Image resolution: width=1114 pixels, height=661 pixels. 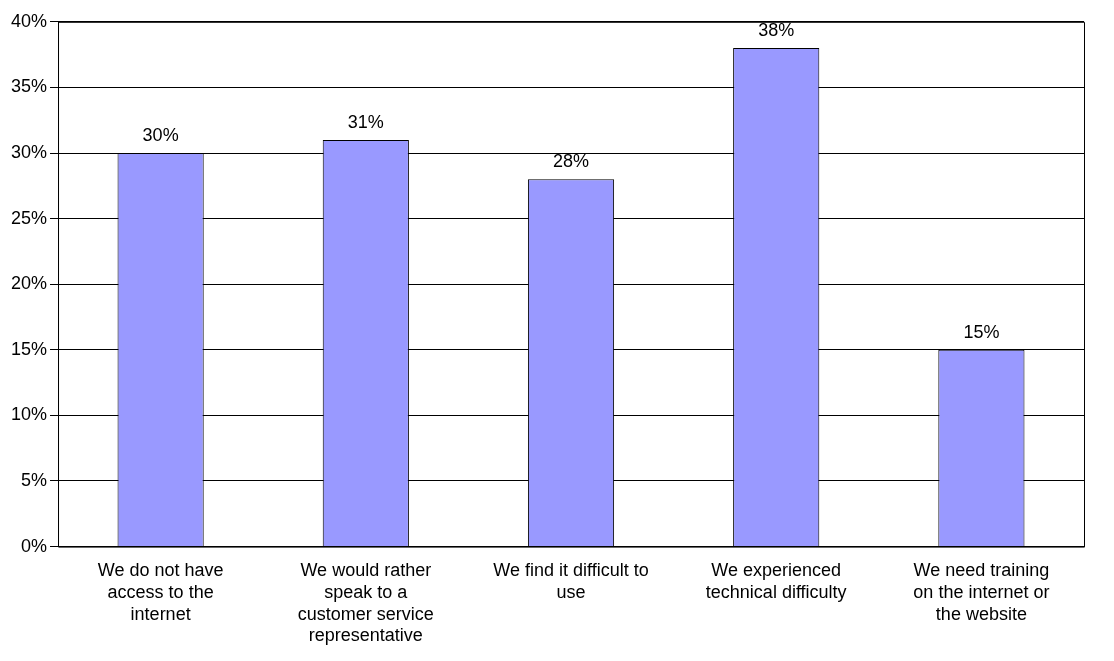 What do you see at coordinates (571, 581) in the screenshot?
I see `x-tick-label: We find it difficult to use` at bounding box center [571, 581].